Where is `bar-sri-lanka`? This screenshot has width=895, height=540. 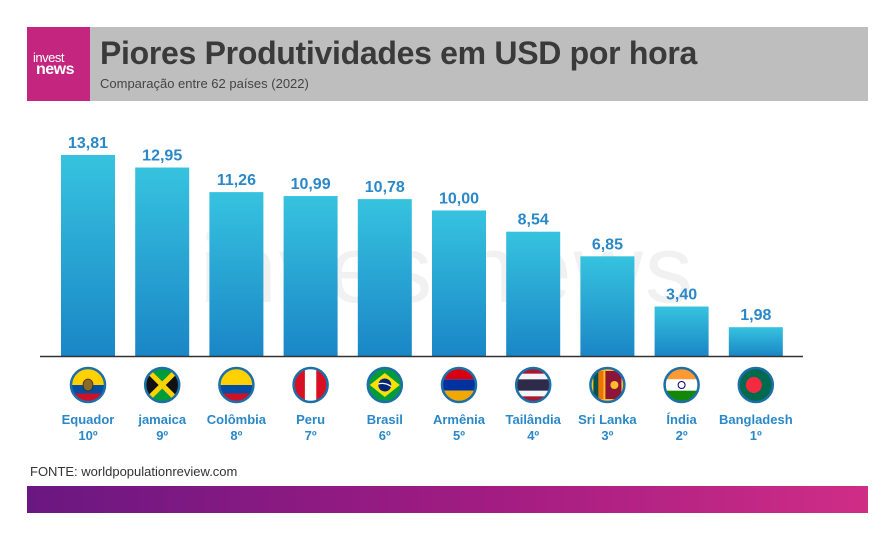
bar-sri-lanka is located at coordinates (607, 306).